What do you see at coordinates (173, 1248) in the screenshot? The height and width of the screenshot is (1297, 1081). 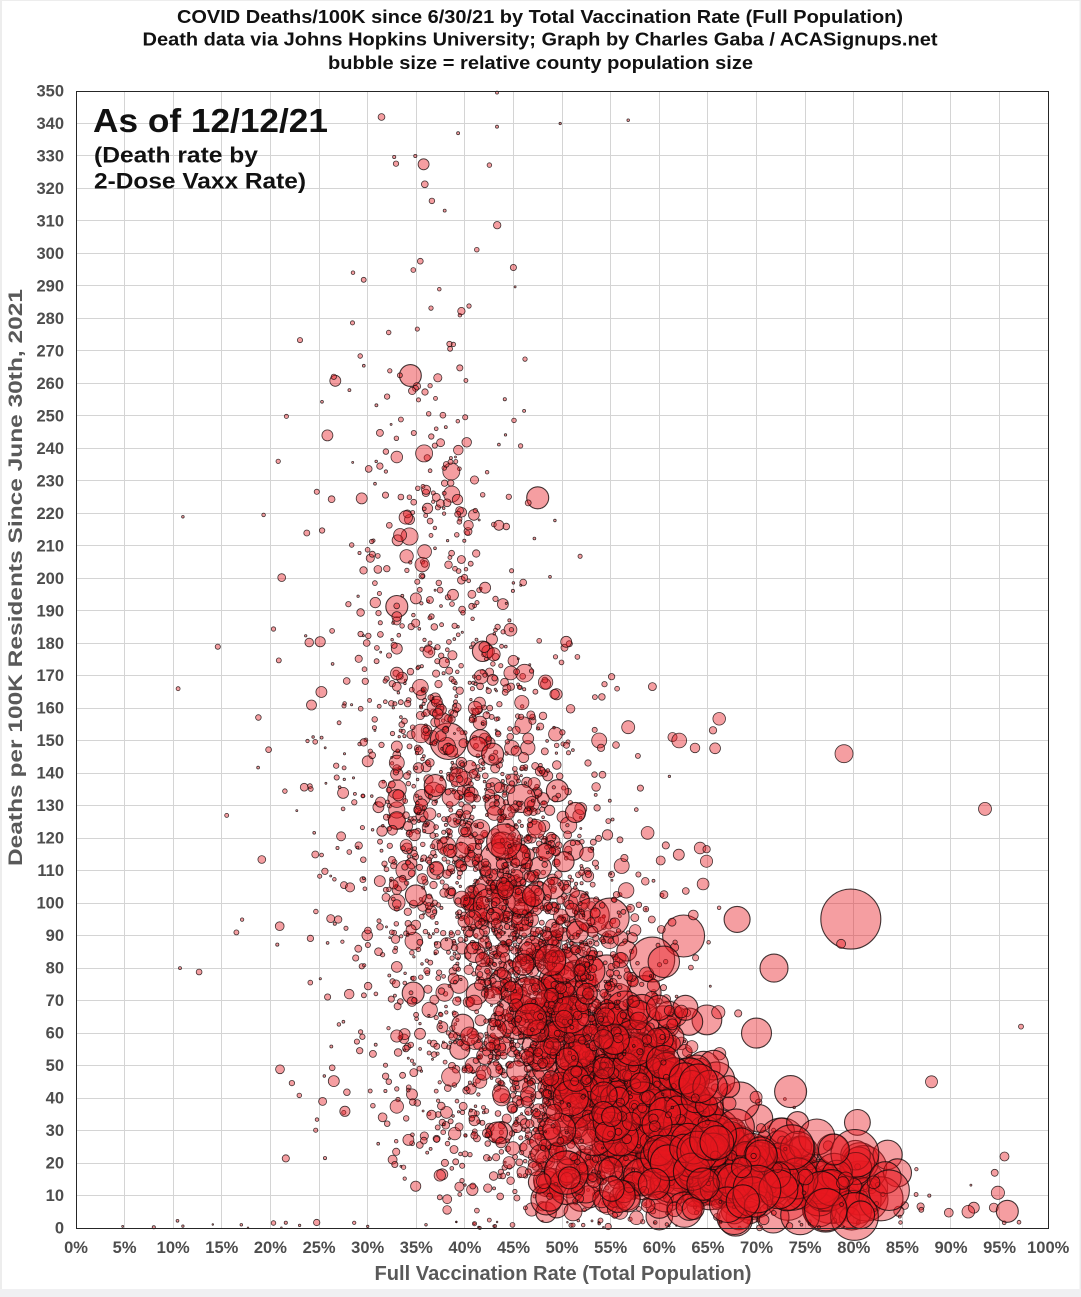 I see `svg-text: 10%` at bounding box center [173, 1248].